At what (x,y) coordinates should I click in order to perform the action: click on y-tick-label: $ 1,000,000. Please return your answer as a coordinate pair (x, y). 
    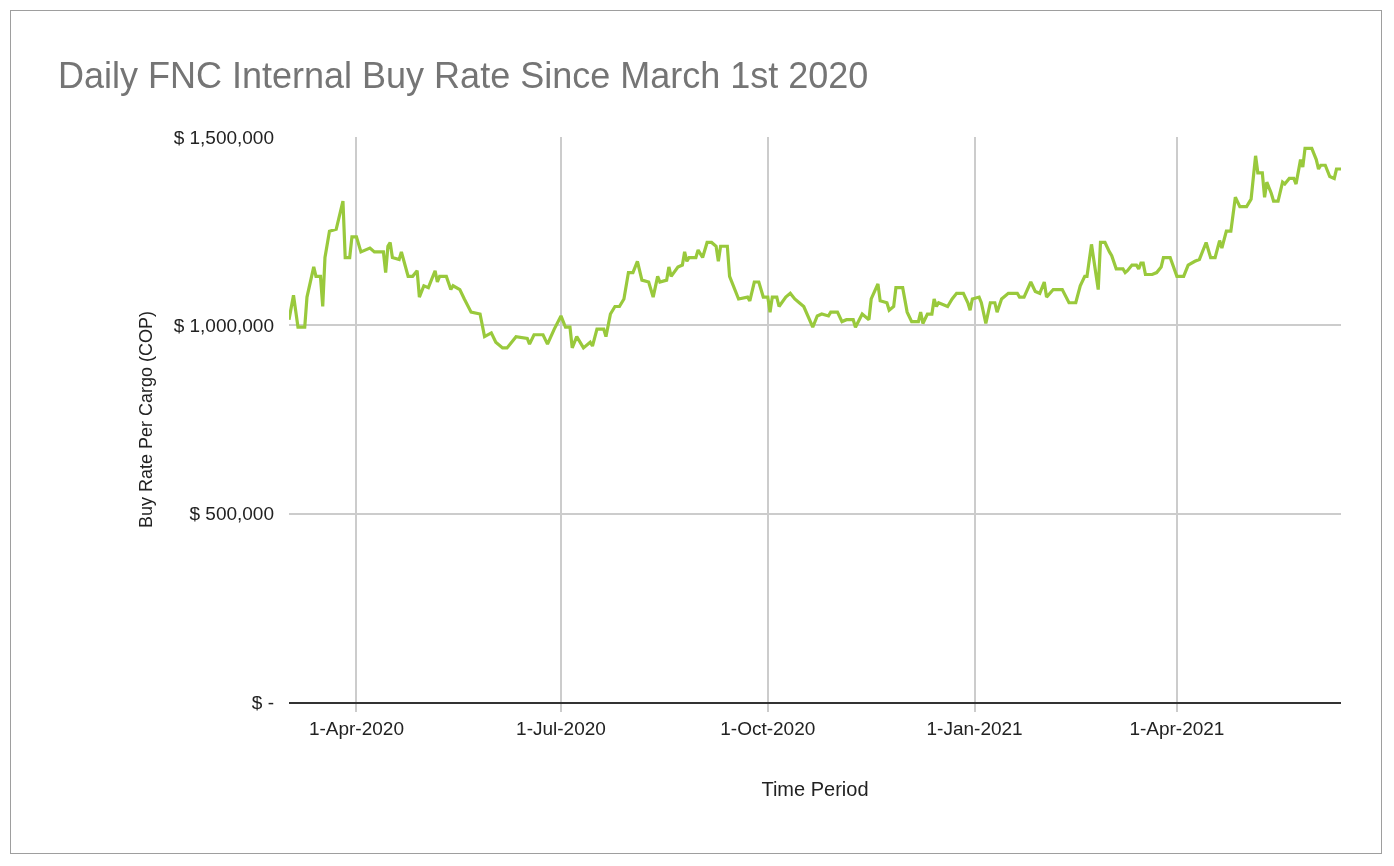
    Looking at the image, I should click on (223, 325).